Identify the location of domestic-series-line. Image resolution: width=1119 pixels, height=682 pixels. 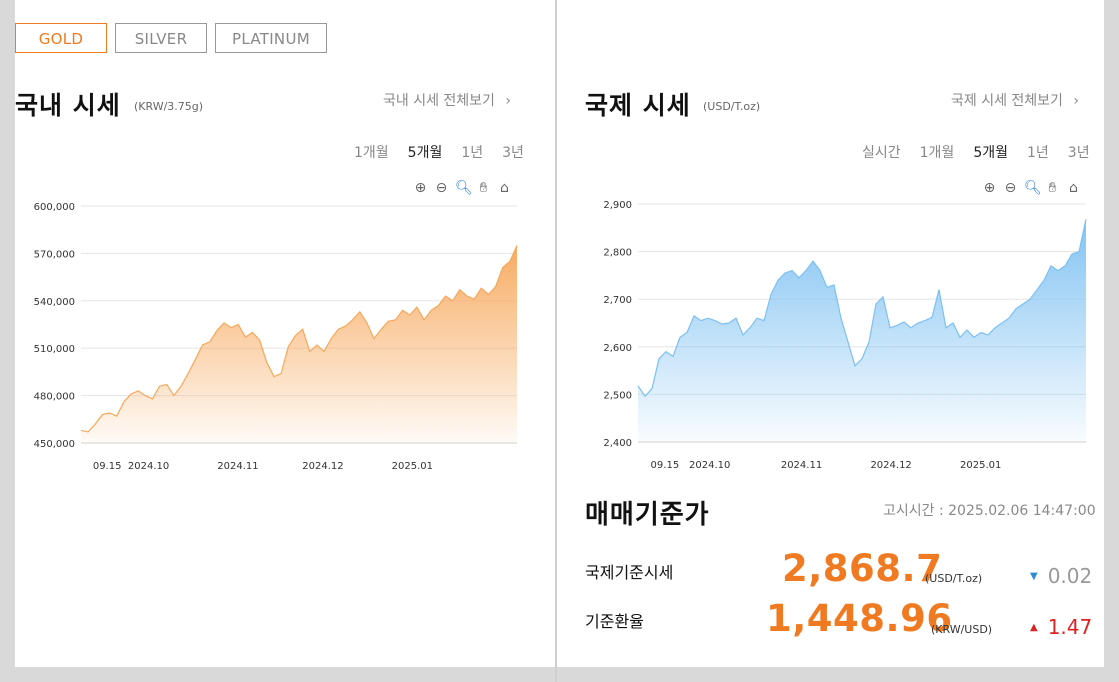
(299, 339).